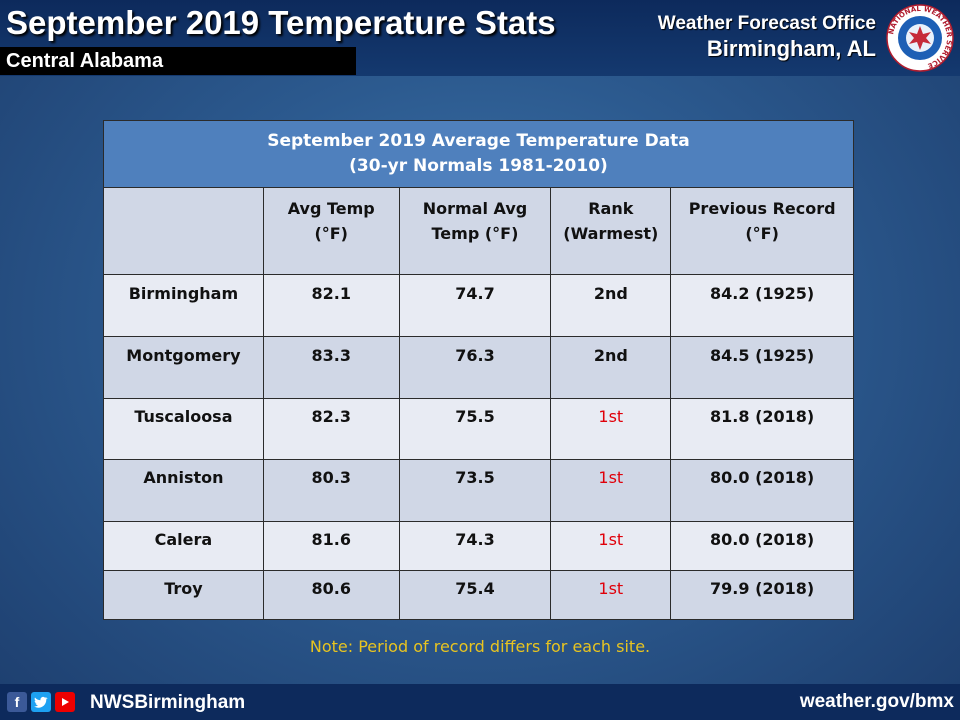 This screenshot has width=960, height=720. What do you see at coordinates (331, 367) in the screenshot?
I see `avg-temp: 83.3` at bounding box center [331, 367].